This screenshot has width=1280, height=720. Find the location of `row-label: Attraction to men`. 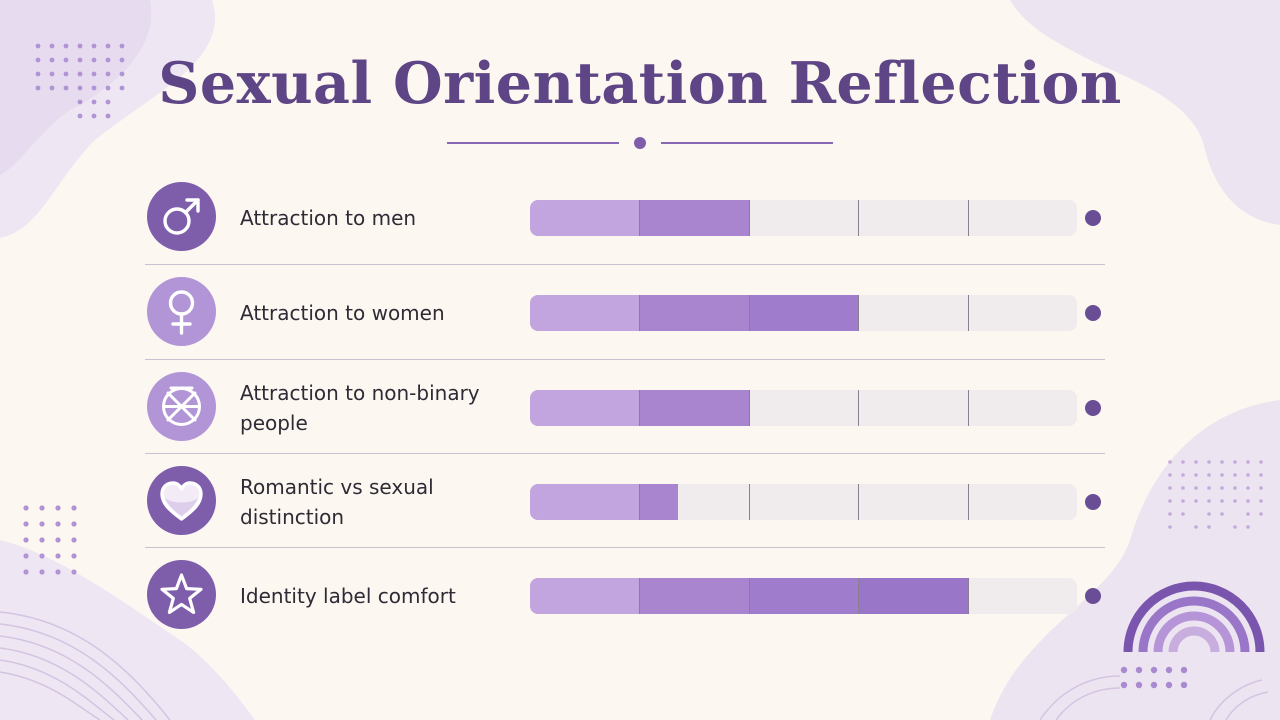

row-label: Attraction to men is located at coordinates (328, 217).